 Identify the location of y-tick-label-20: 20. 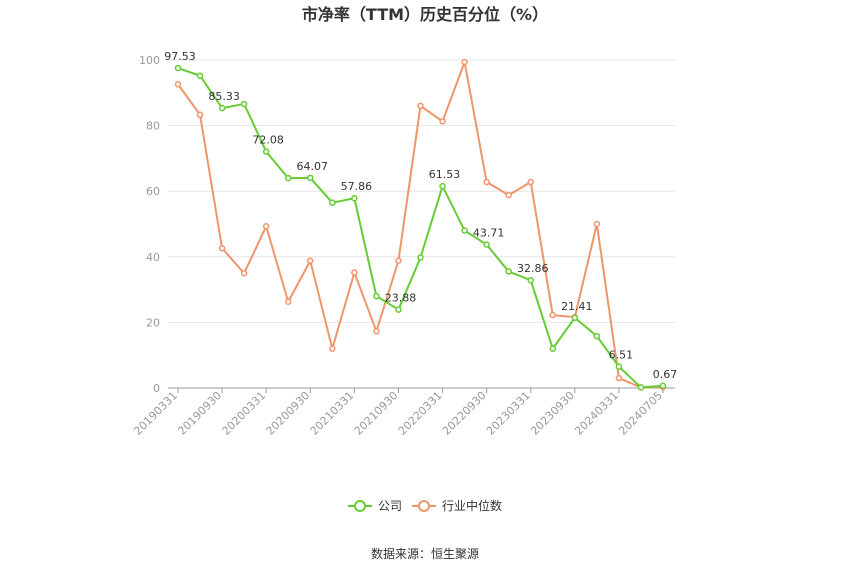
(153, 322).